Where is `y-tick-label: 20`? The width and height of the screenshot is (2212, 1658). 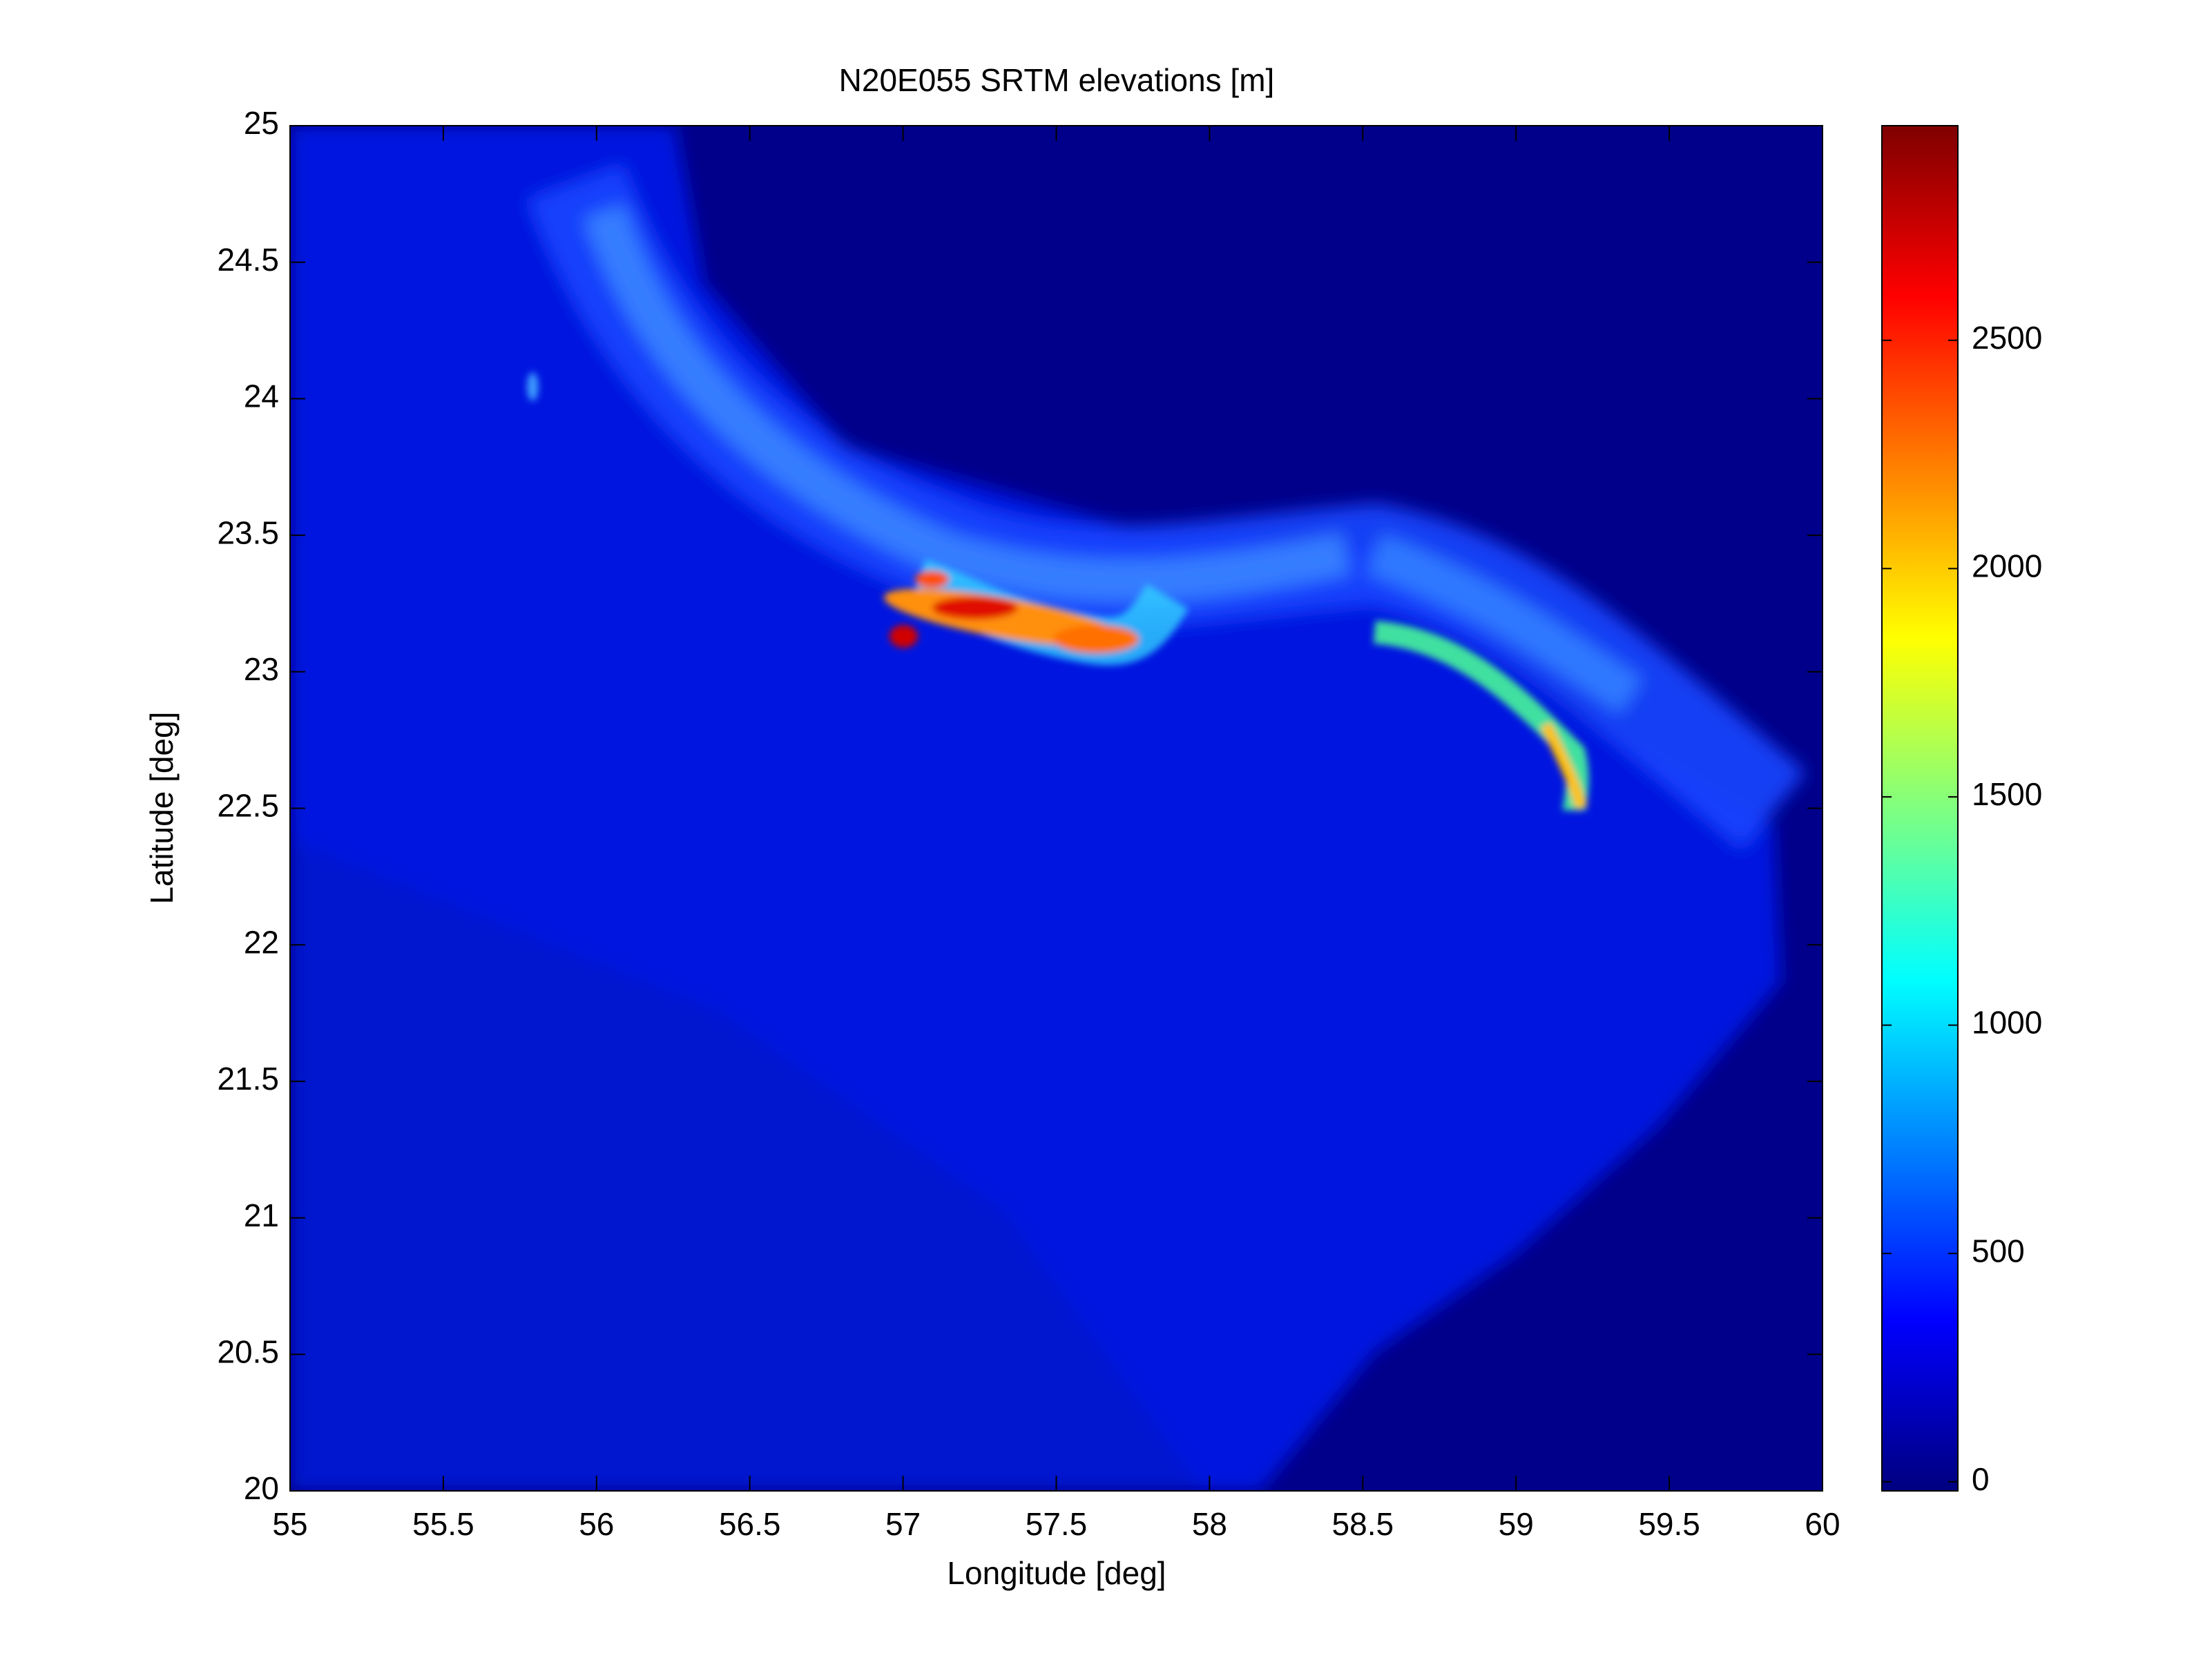
y-tick-label: 20 is located at coordinates (261, 1488).